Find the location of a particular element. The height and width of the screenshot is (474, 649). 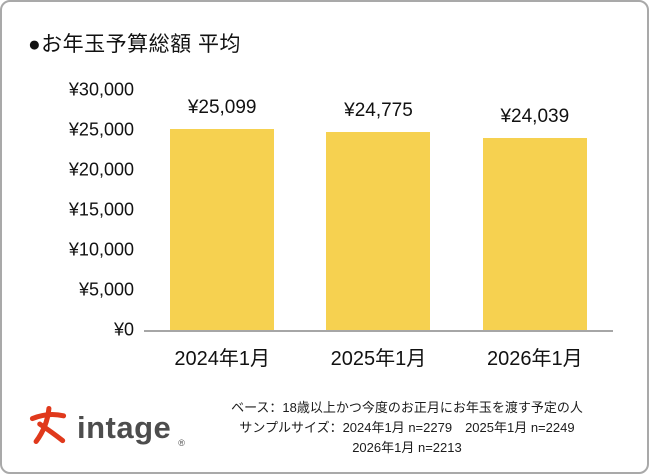

bar-group: ¥24,039 is located at coordinates (535, 210).